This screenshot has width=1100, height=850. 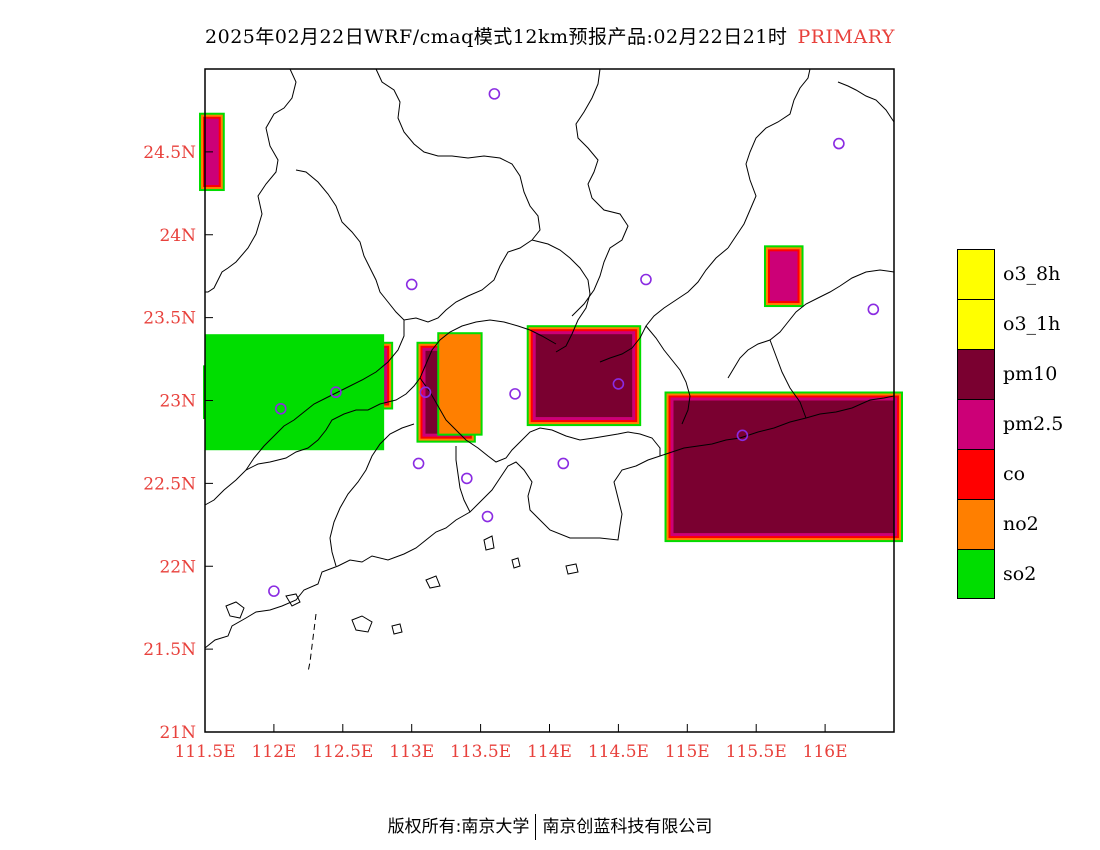 What do you see at coordinates (458, 827) in the screenshot?
I see `copyright-left: 版权所有:南京大学` at bounding box center [458, 827].